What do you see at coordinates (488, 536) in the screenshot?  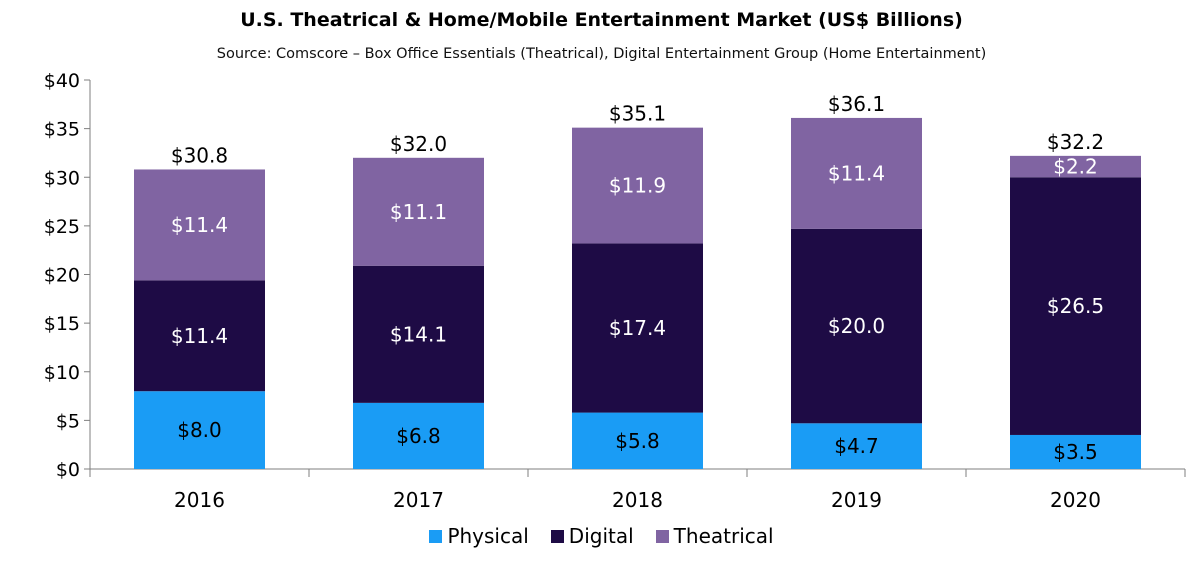 I see `legend-label: Physical` at bounding box center [488, 536].